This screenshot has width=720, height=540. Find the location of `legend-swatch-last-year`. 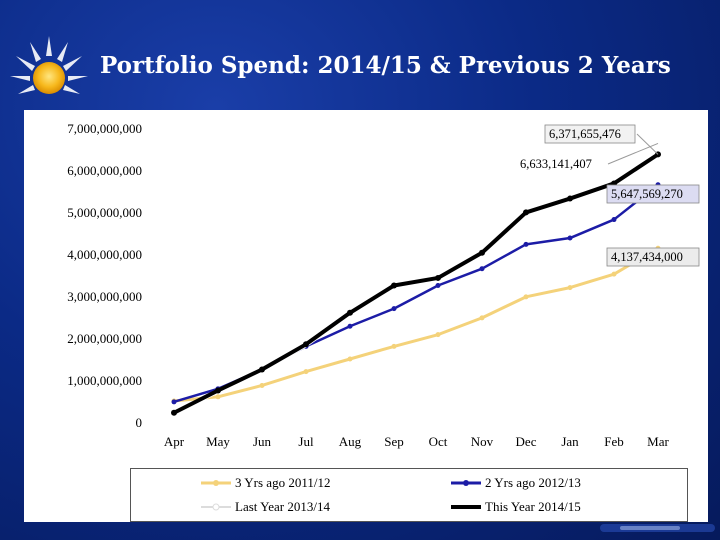

legend-swatch-last-year is located at coordinates (216, 507).